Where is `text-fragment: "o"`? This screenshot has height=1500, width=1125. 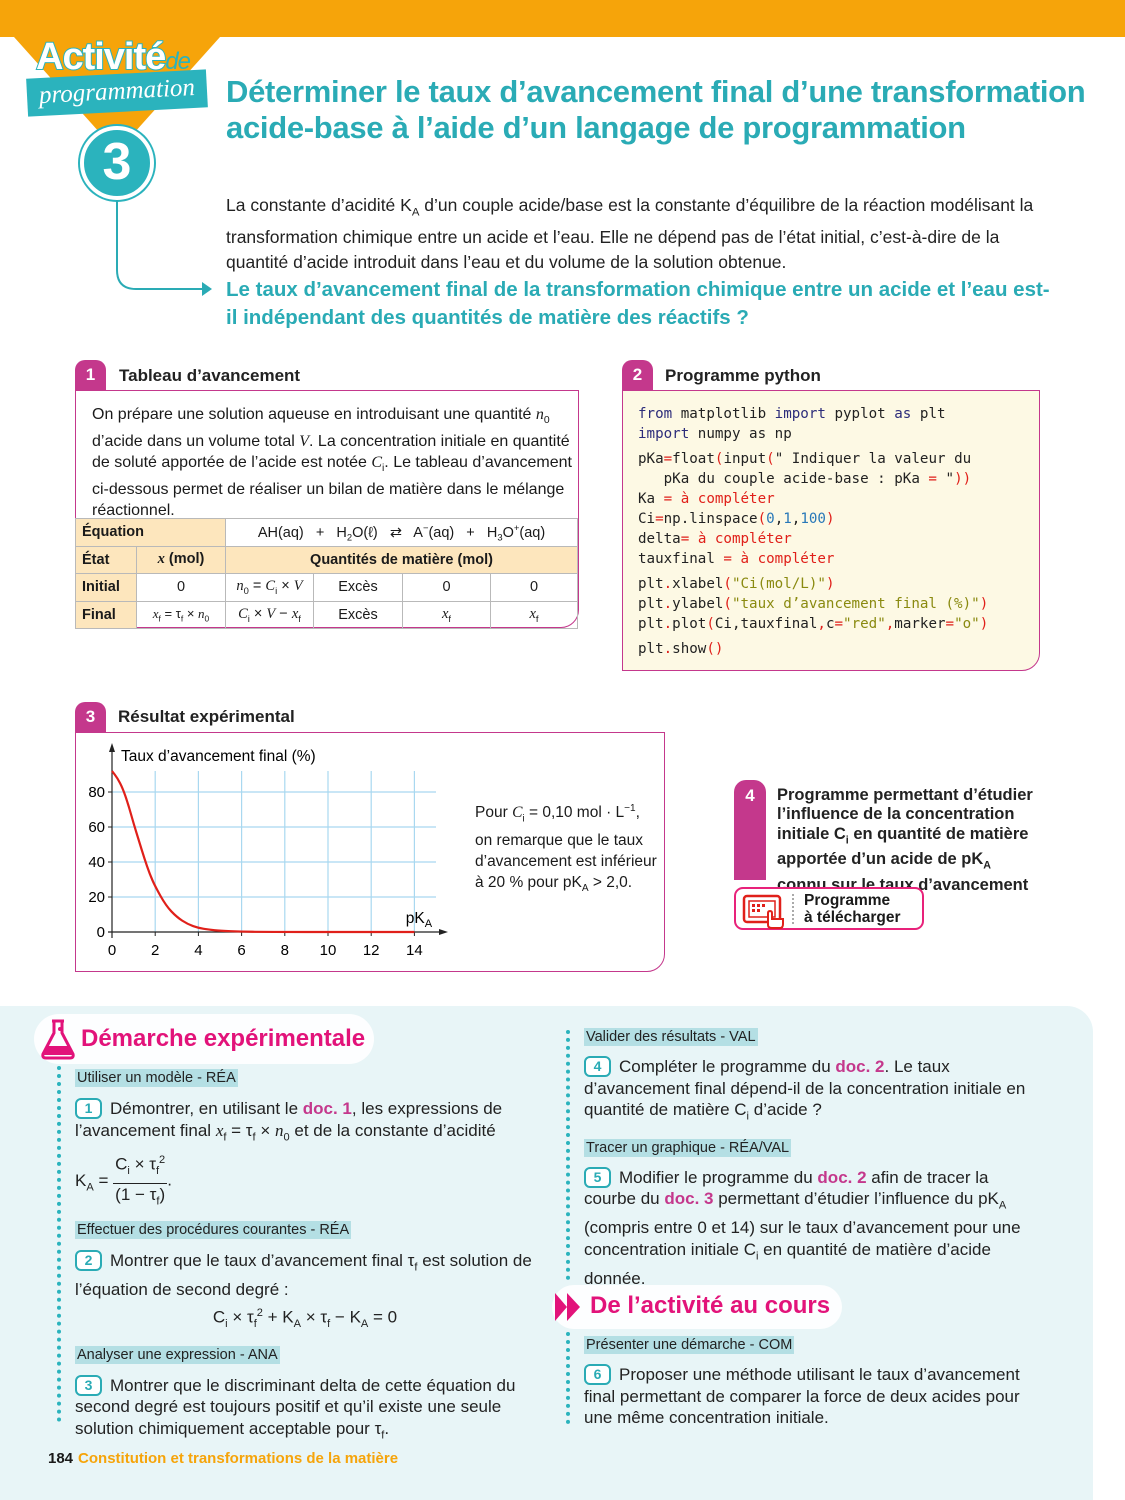
text-fragment: "o" is located at coordinates (967, 624).